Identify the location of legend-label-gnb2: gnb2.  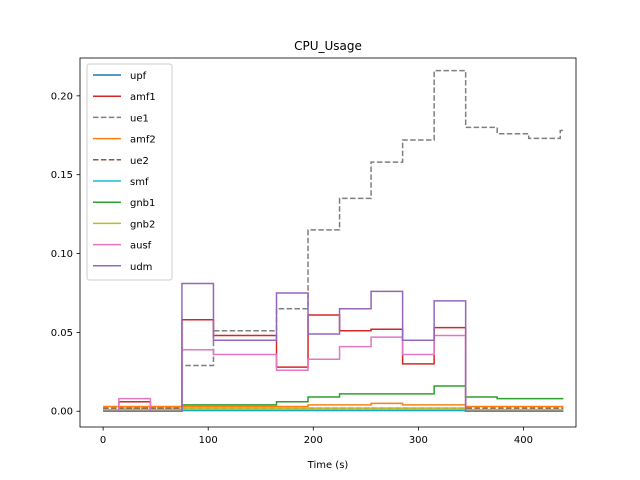
(142, 224).